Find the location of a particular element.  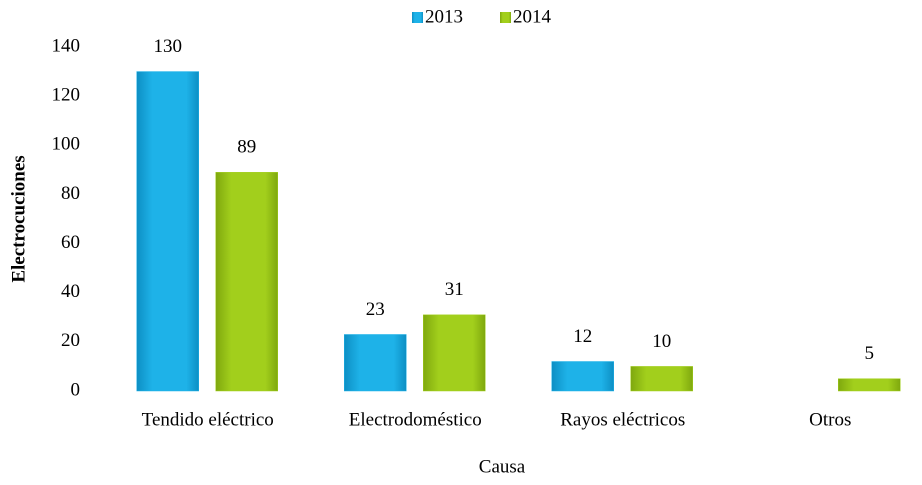

data-label: 89 is located at coordinates (246, 147).